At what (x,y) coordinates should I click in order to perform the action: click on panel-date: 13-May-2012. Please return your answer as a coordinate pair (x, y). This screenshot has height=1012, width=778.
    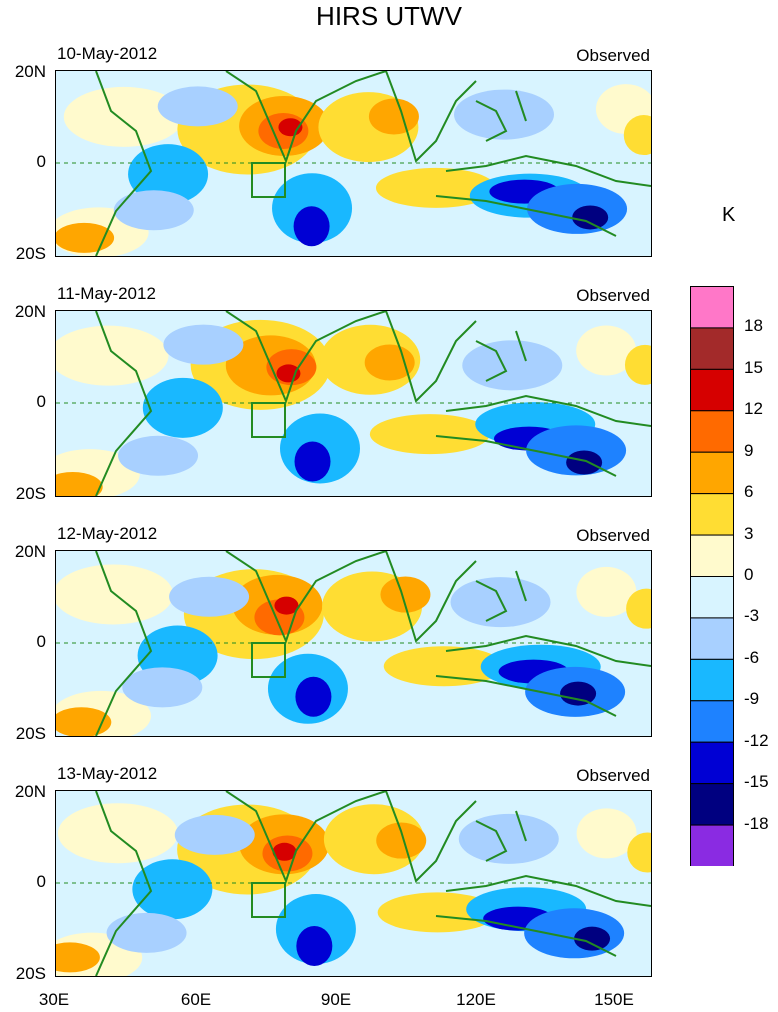
    Looking at the image, I should click on (107, 773).